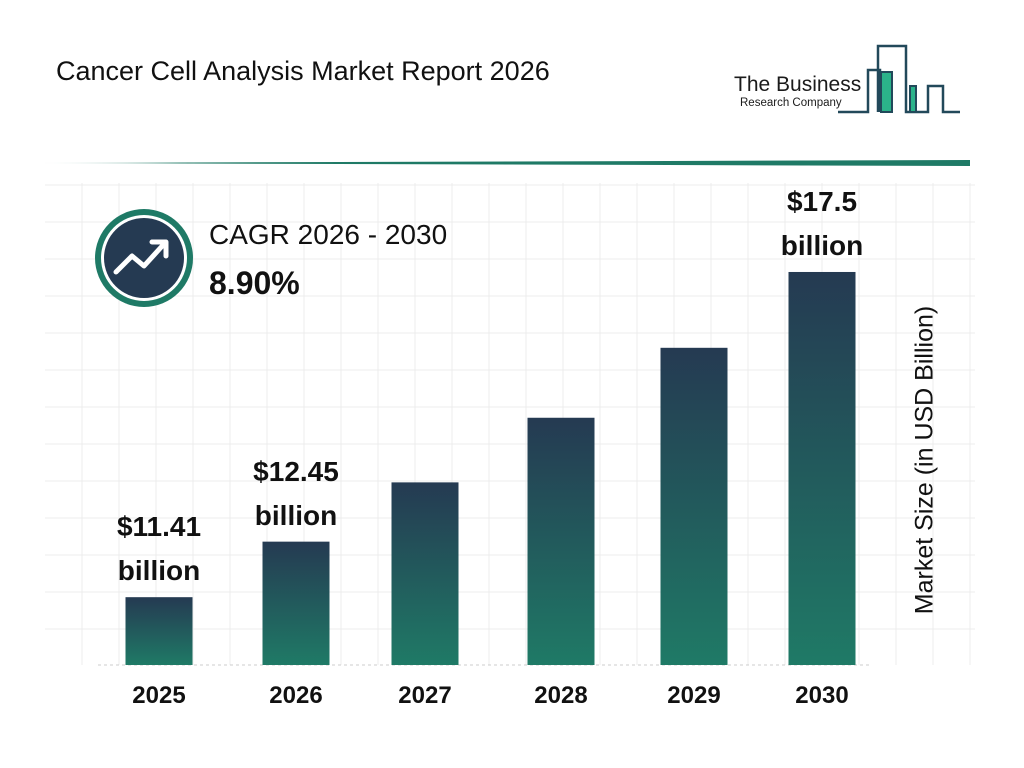 This screenshot has height=768, width=1024. What do you see at coordinates (822, 201) in the screenshot?
I see `data-label-amount: $17.5` at bounding box center [822, 201].